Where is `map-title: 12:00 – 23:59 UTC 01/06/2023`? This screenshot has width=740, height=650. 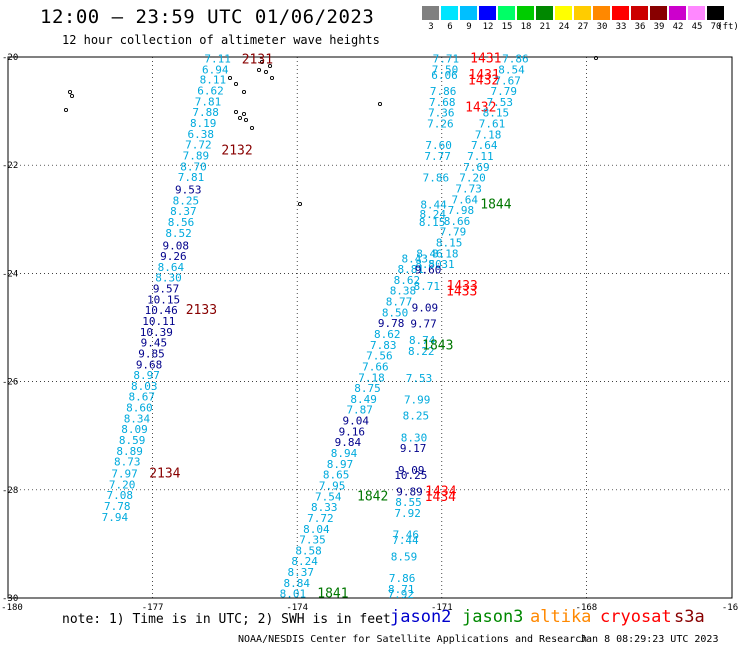
map-title: 12:00 – 23:59 UTC 01/06/2023 is located at coordinates (207, 17).